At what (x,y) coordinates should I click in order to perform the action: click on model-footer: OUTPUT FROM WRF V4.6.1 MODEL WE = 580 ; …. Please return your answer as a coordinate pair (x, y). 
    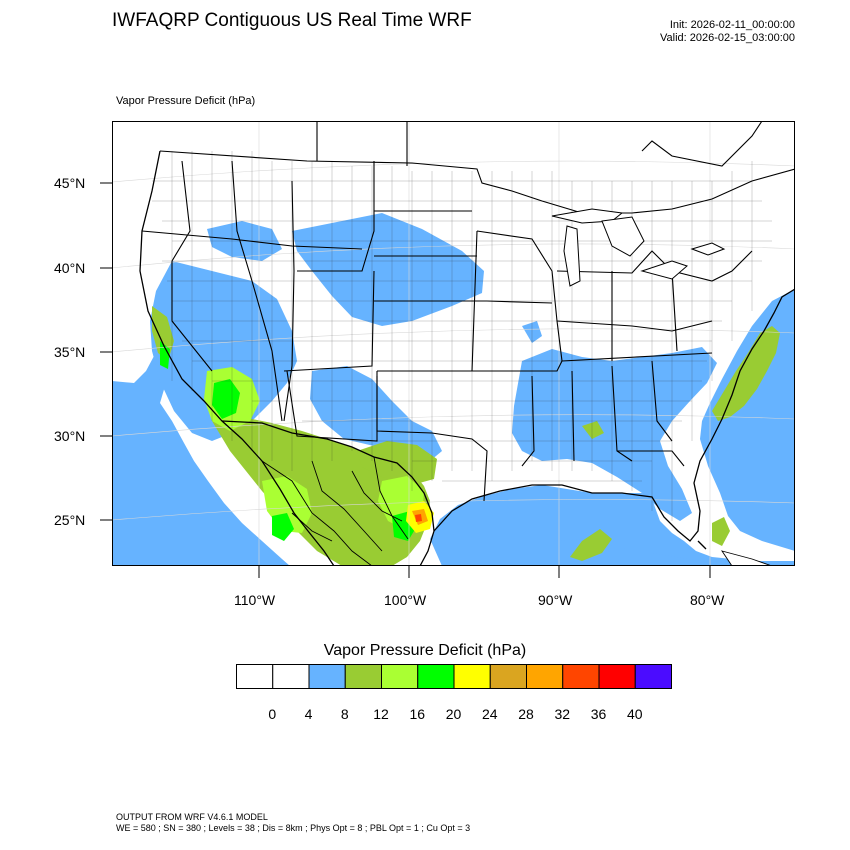
    Looking at the image, I should click on (293, 823).